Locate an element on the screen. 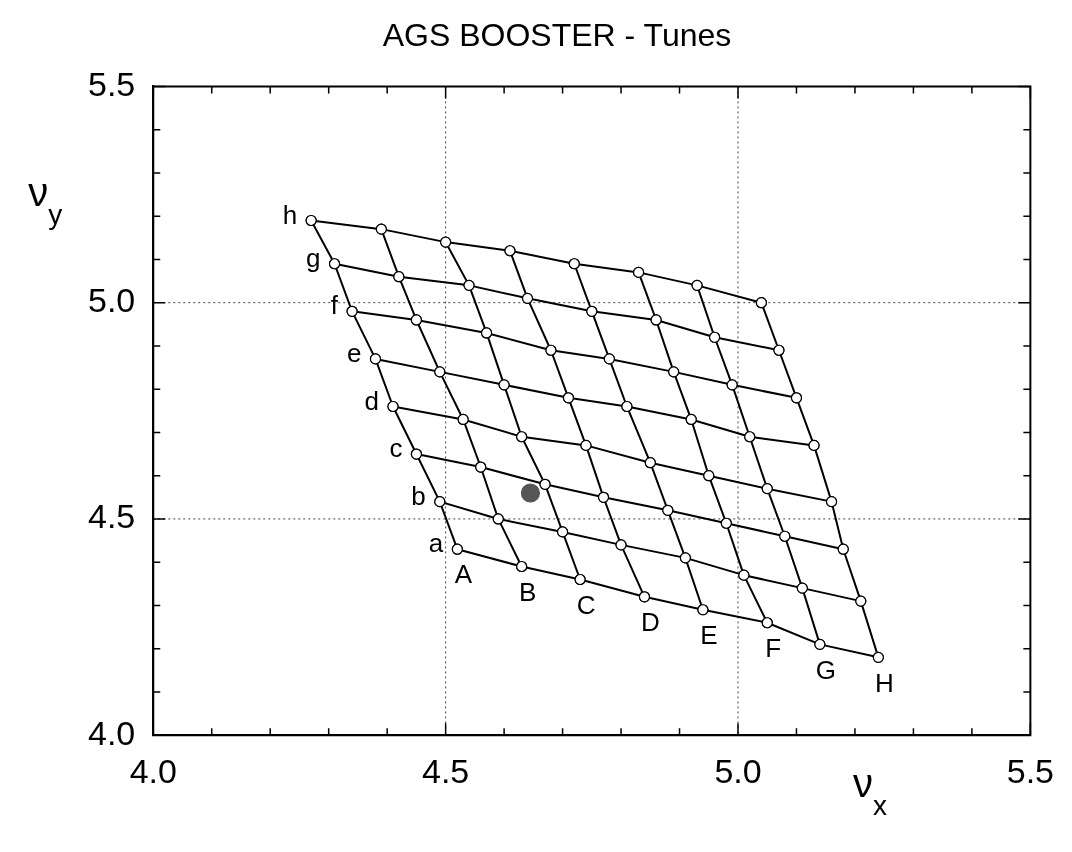  y-tick-label: 4.0 is located at coordinates (112, 732).